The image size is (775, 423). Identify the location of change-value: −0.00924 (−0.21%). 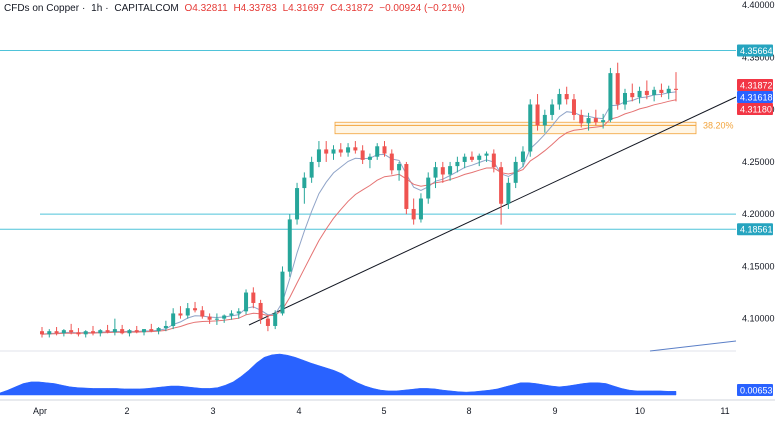
(422, 8).